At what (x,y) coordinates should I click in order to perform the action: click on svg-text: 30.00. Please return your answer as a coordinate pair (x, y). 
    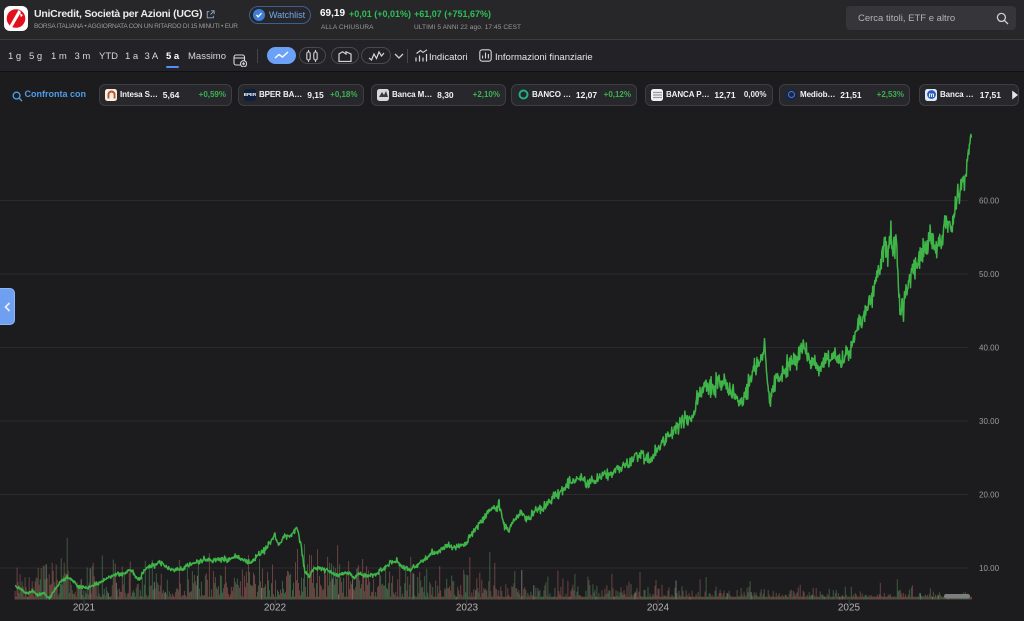
    Looking at the image, I should click on (989, 421).